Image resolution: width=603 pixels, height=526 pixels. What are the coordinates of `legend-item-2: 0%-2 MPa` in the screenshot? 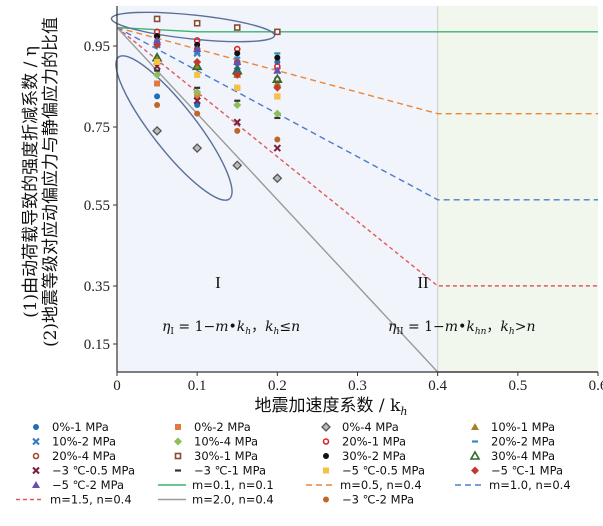 It's located at (213, 427).